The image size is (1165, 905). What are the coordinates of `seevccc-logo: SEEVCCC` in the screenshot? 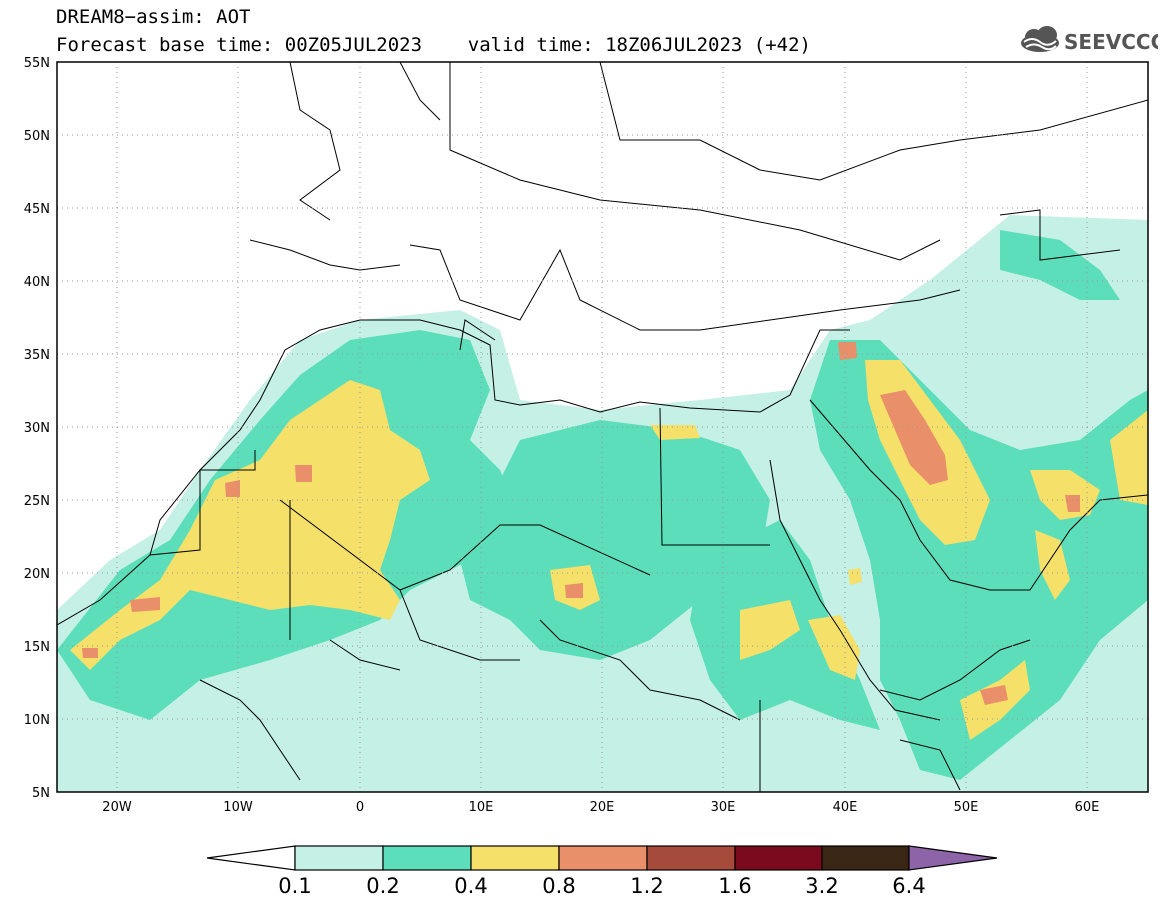 It's located at (1089, 40).